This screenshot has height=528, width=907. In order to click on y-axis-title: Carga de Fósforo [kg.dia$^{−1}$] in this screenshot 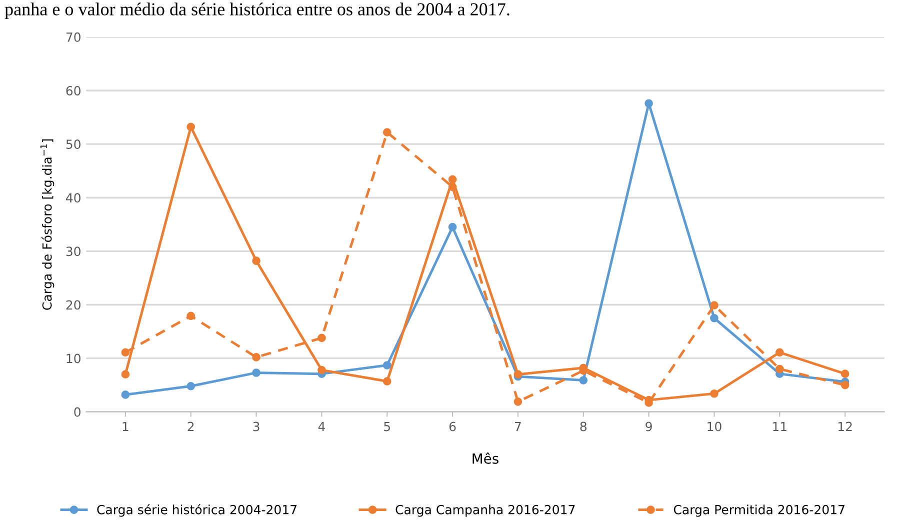, I will do `click(47, 224)`.